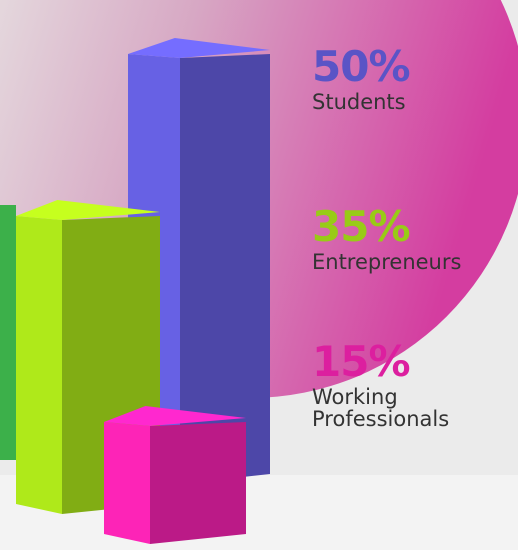 The width and height of the screenshot is (518, 550). I want to click on green-strip, so click(8, 332).